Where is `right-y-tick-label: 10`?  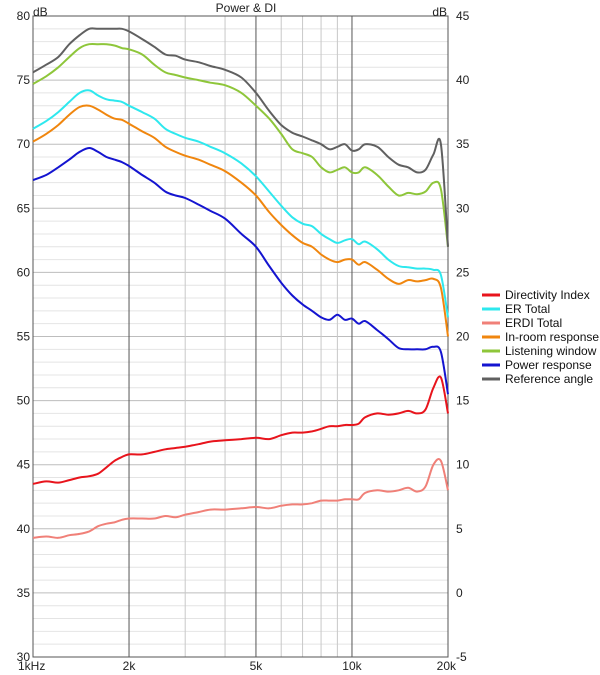
right-y-tick-label: 10 is located at coordinates (463, 465).